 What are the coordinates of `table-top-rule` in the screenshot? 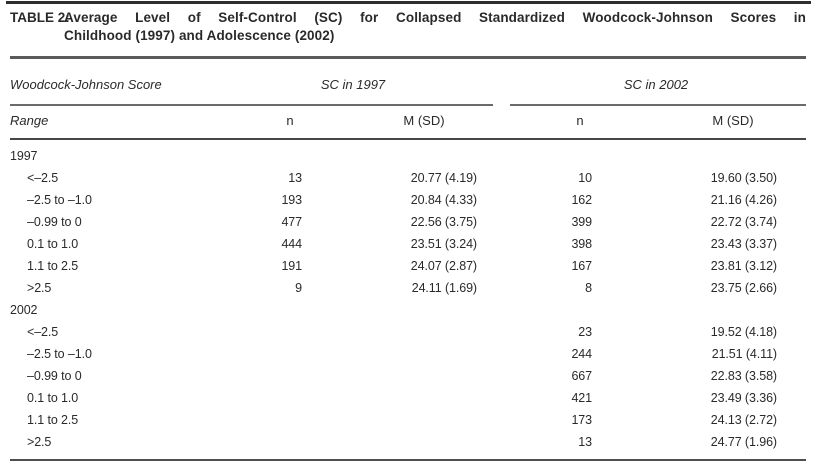 It's located at (408, 2).